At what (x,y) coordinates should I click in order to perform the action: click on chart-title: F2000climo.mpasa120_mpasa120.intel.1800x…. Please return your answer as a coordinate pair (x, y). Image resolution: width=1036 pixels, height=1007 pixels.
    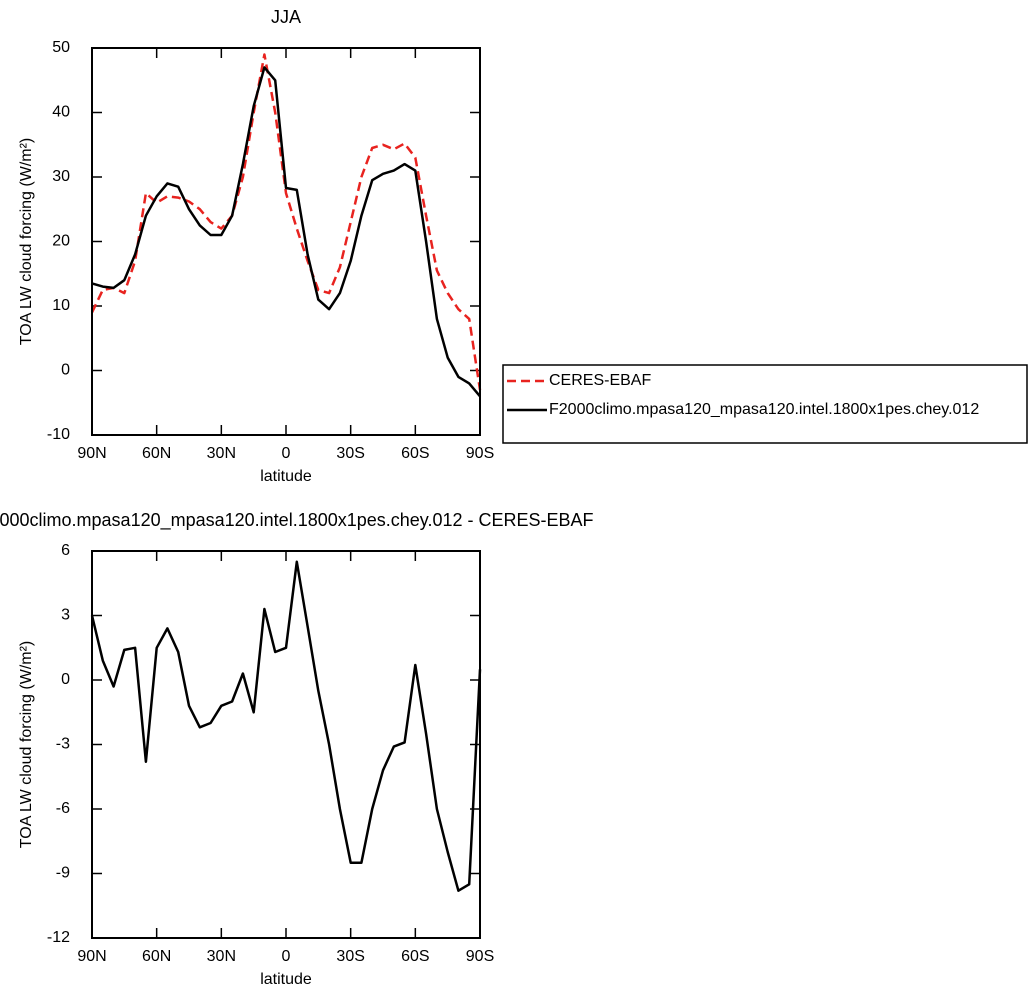
    Looking at the image, I should click on (297, 520).